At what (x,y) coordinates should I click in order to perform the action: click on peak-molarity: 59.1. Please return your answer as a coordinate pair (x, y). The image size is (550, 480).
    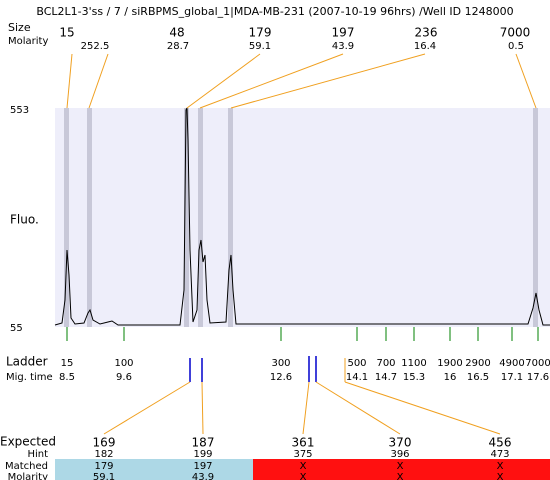
    Looking at the image, I should click on (260, 46).